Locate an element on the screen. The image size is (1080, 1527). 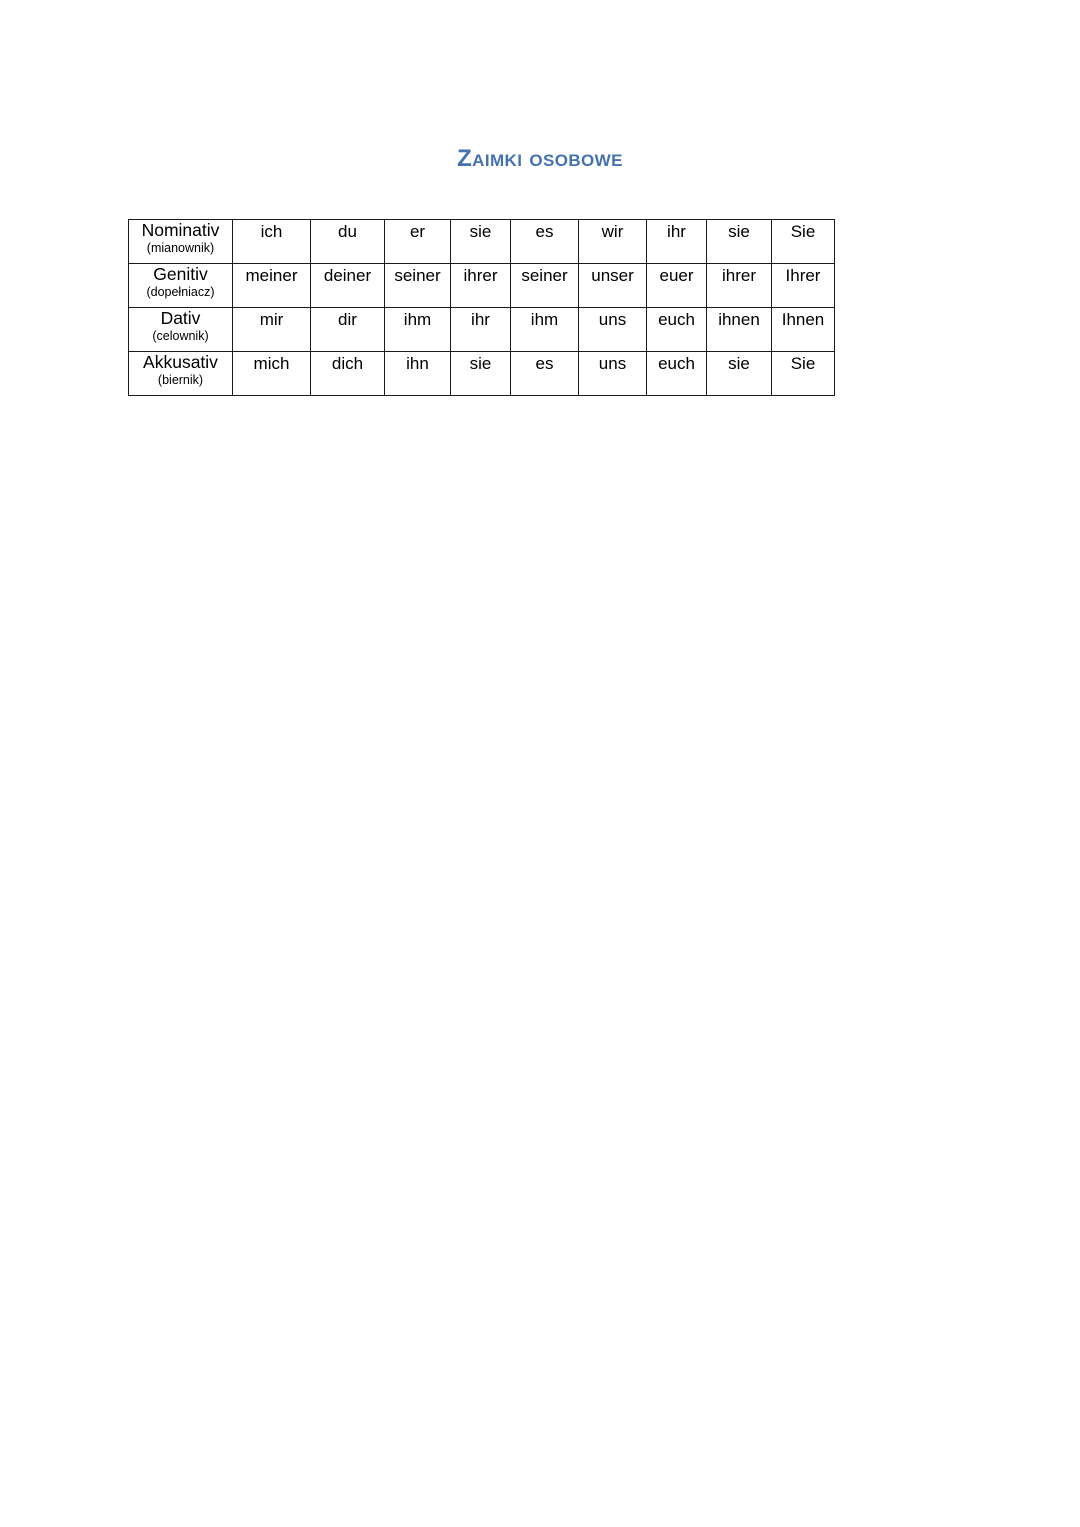
pronoun-cell: Ihnen is located at coordinates (803, 329).